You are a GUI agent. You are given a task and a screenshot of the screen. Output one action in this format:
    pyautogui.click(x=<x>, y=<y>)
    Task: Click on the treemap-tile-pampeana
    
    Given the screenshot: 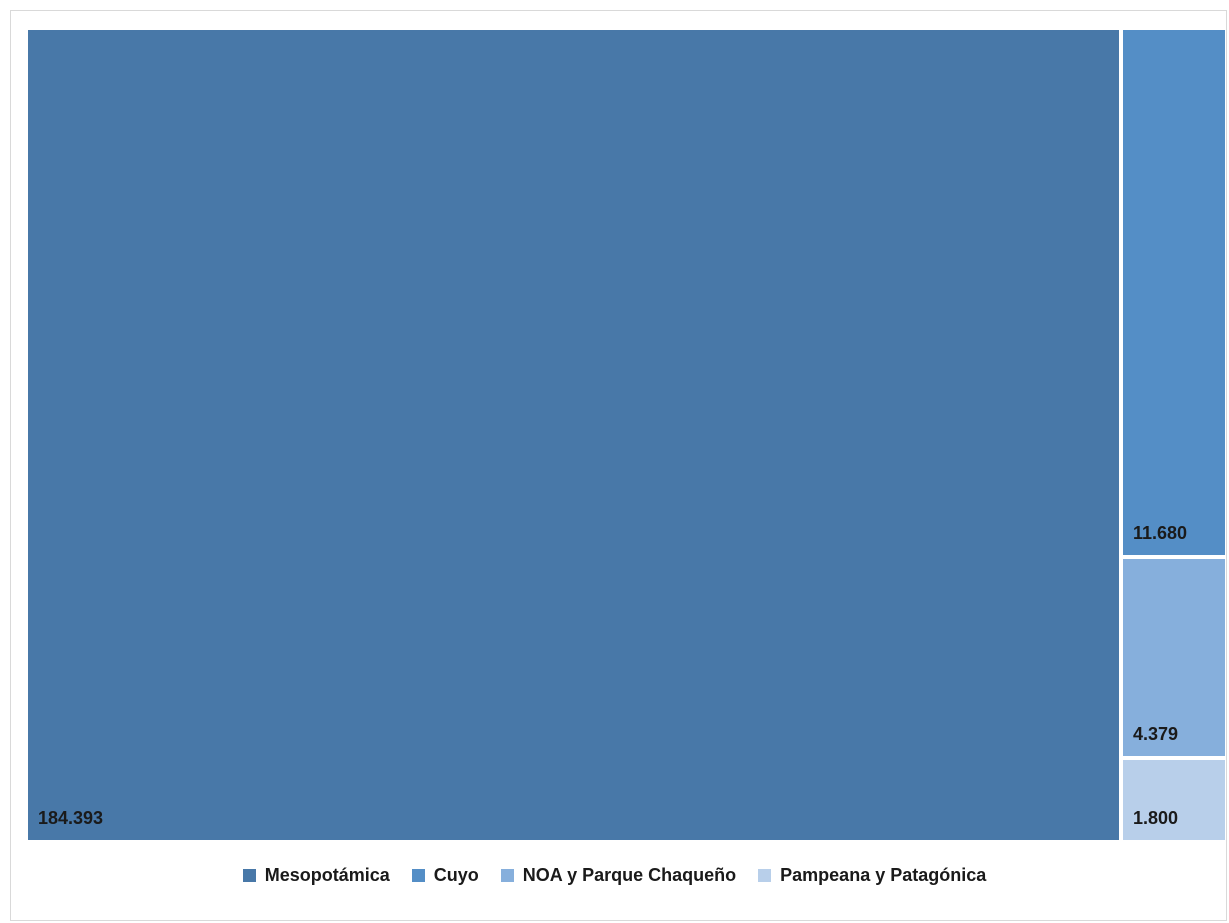 What is the action you would take?
    pyautogui.click(x=1174, y=800)
    